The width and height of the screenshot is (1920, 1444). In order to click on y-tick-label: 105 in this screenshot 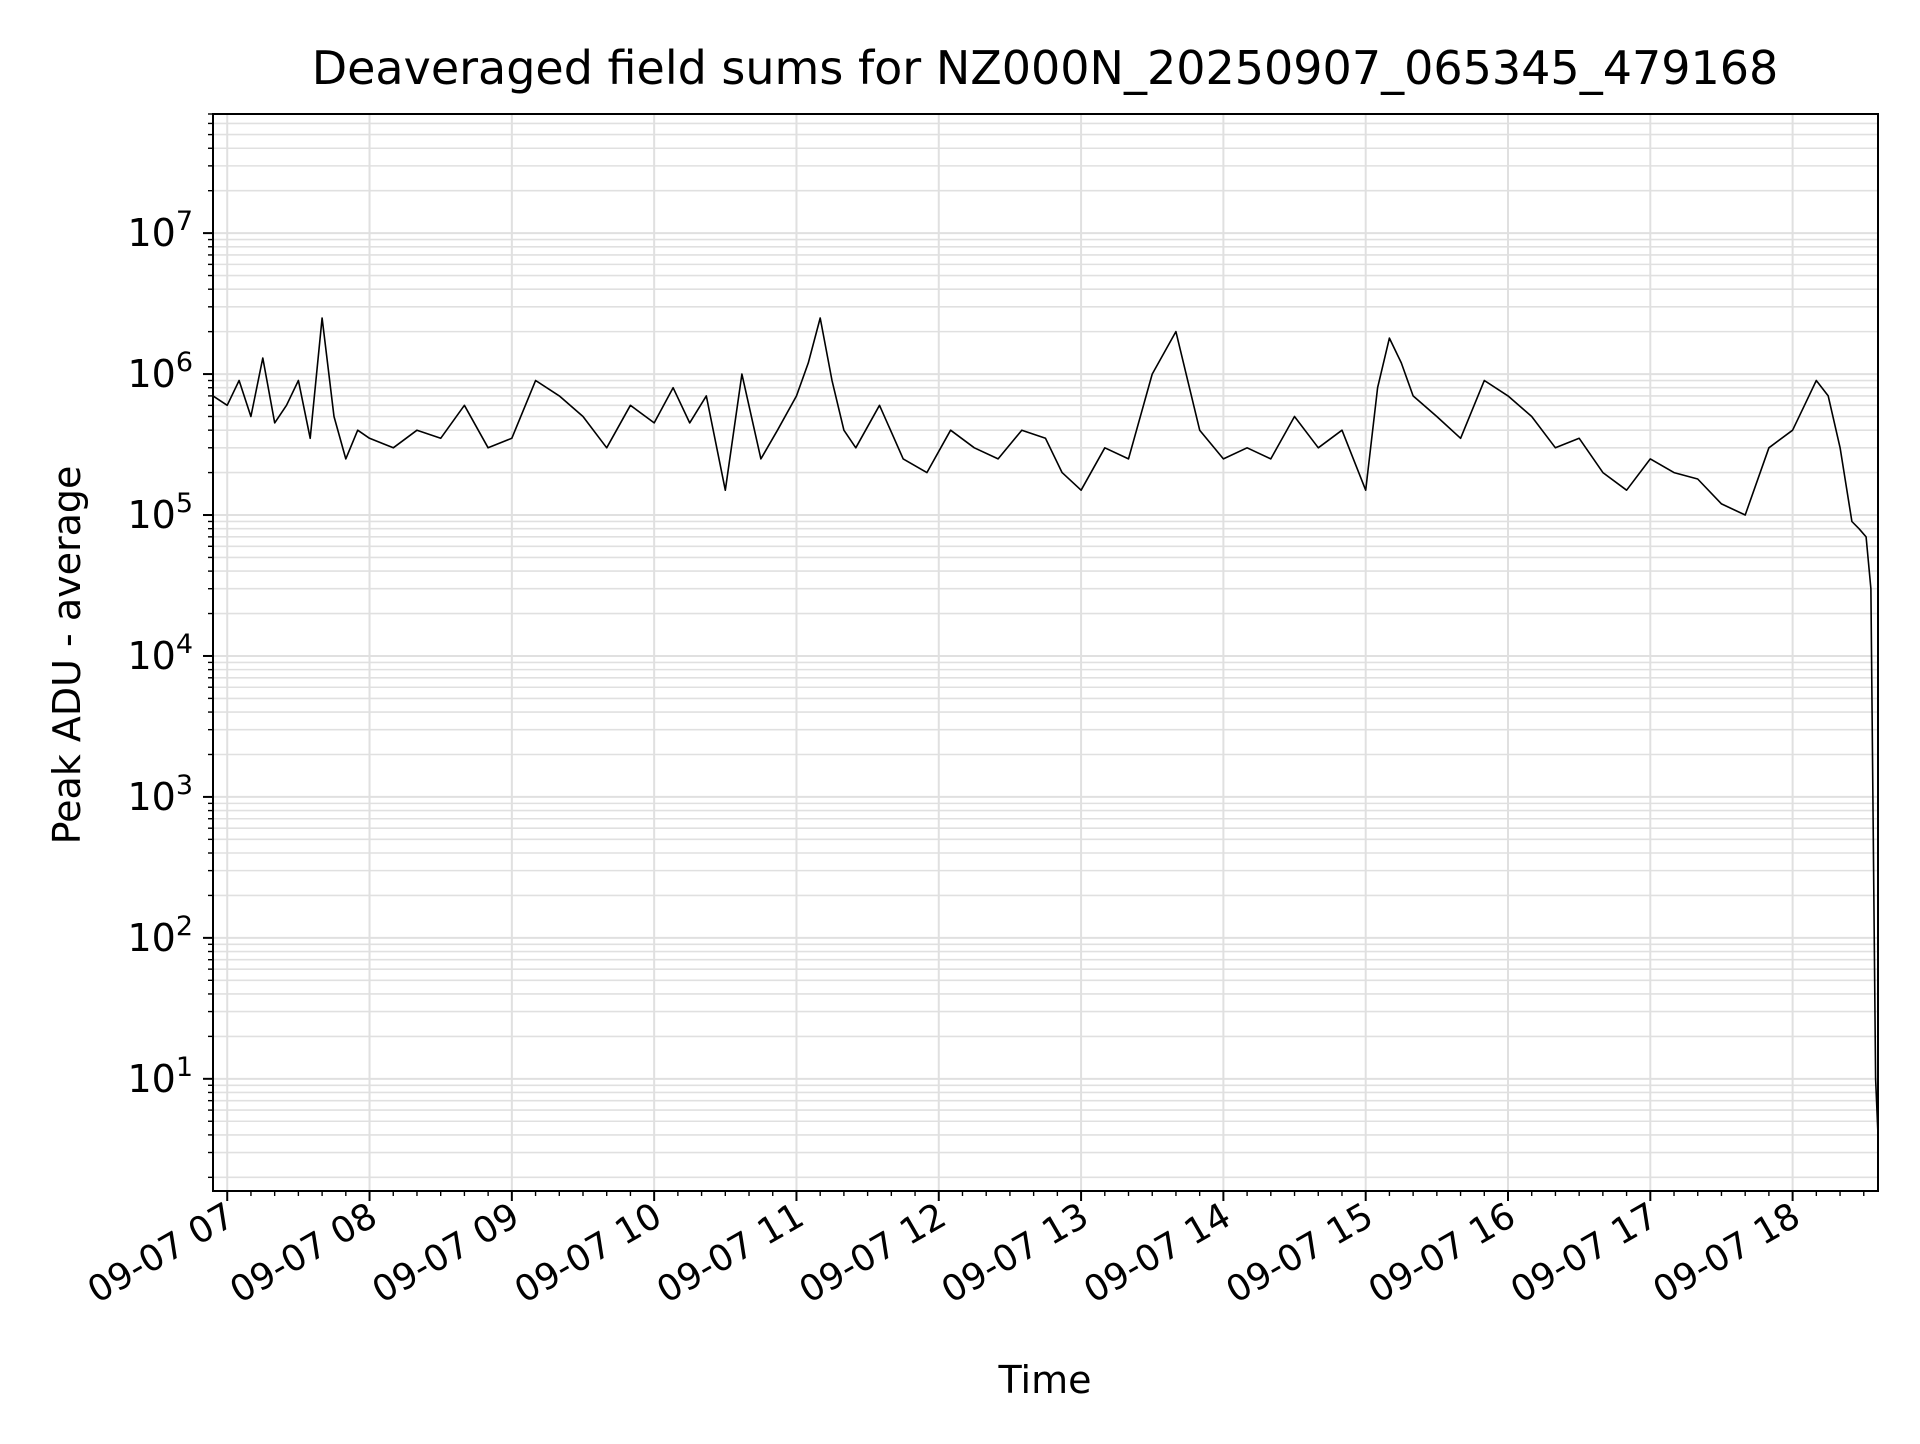, I will do `click(160, 512)`.